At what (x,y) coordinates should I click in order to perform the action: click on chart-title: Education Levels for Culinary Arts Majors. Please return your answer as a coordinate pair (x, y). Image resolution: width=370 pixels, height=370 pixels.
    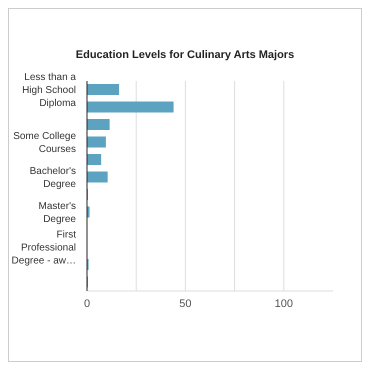
    Looking at the image, I should click on (185, 56).